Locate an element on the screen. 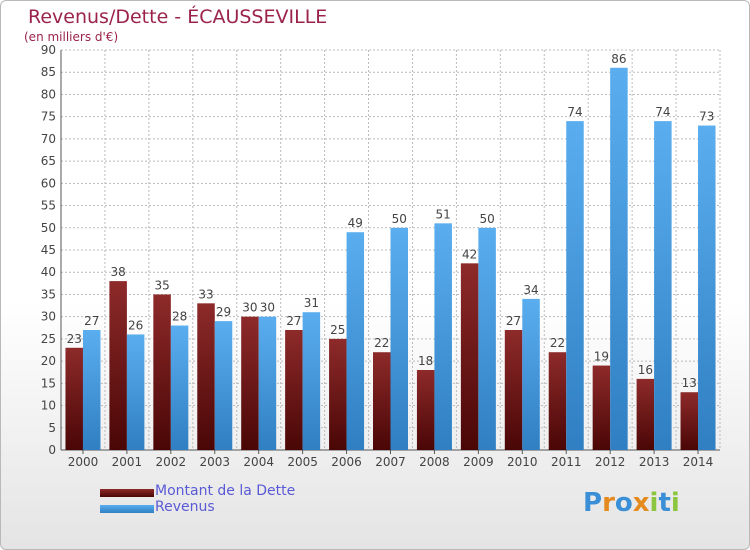 The image size is (750, 550). y-tick-label: 5 is located at coordinates (52, 428).